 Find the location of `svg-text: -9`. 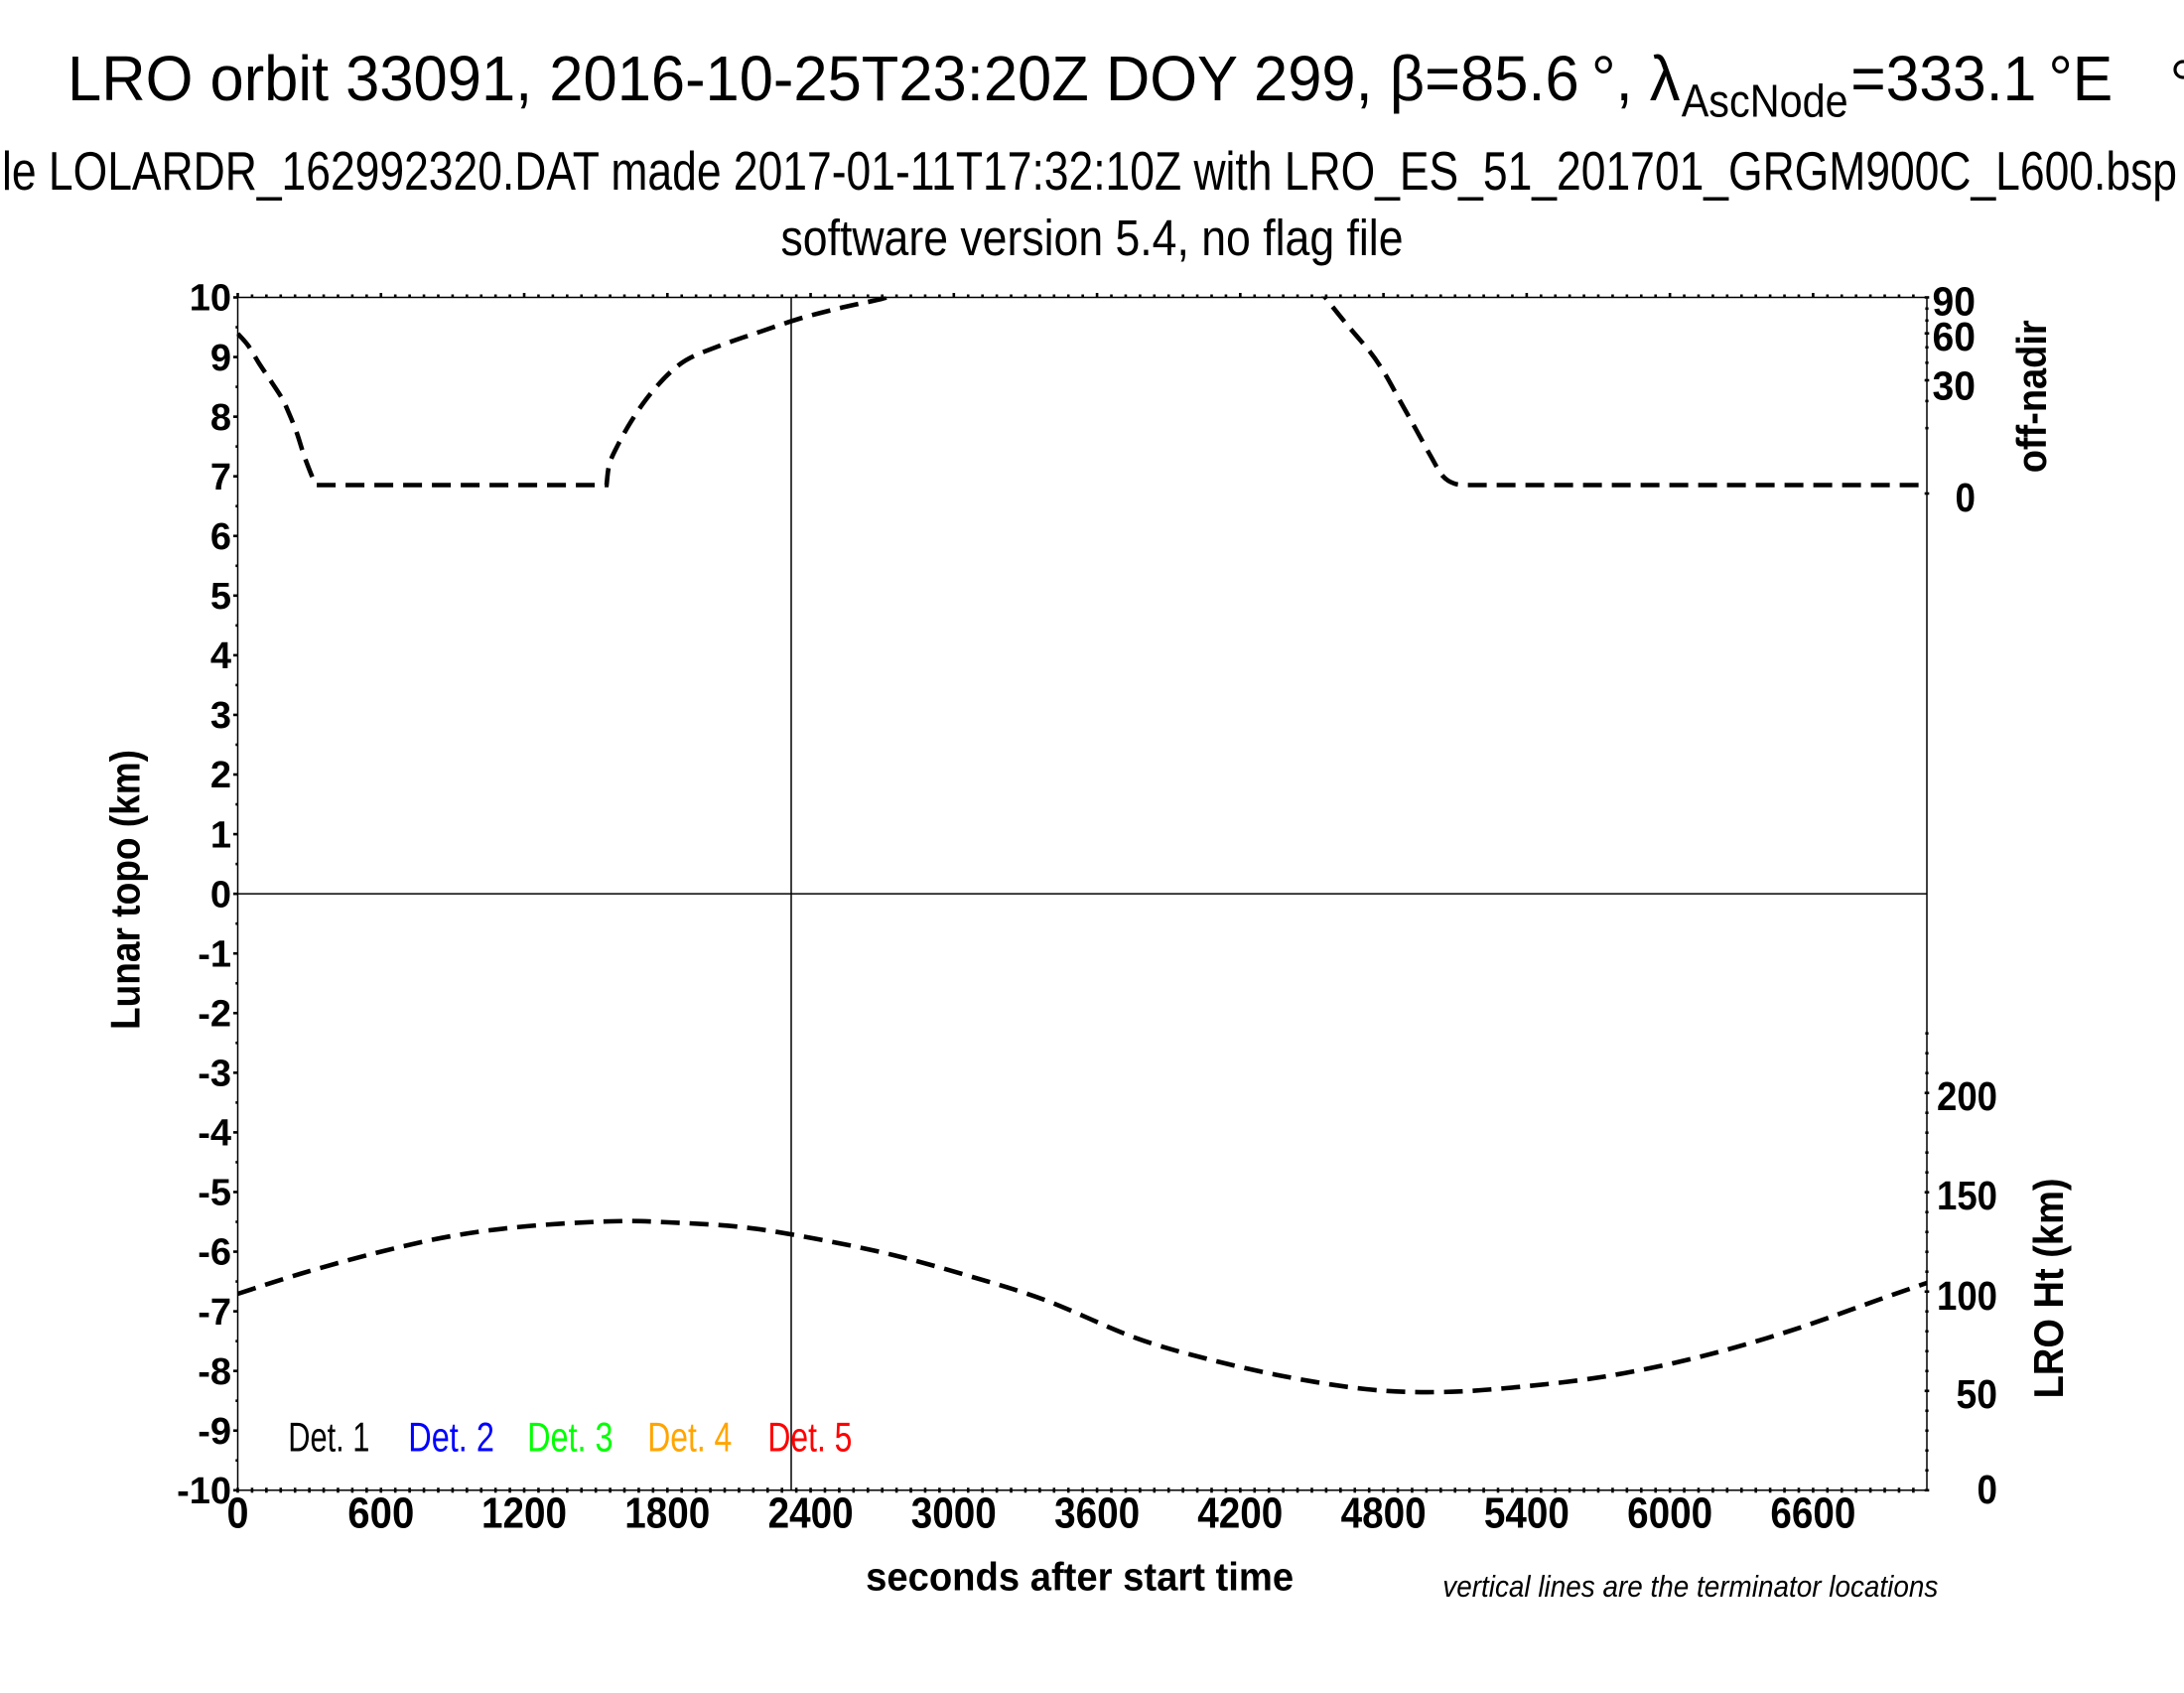

svg-text: -9 is located at coordinates (214, 1432).